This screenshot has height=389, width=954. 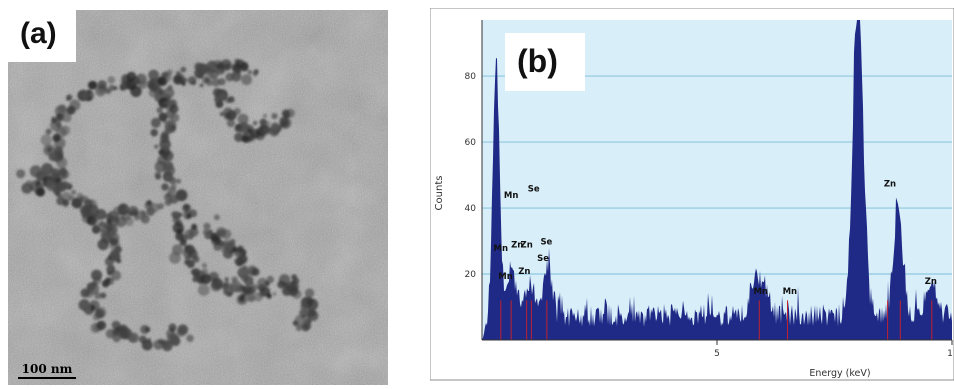 I want to click on element-markers, so click(x=716, y=320).